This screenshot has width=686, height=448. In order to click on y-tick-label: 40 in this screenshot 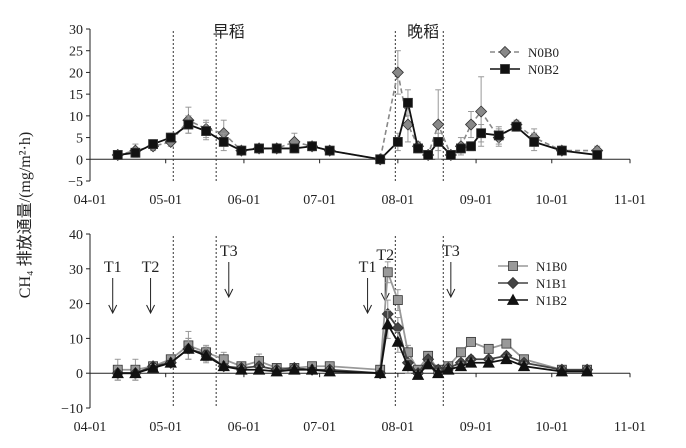, I will do `click(76, 235)`.